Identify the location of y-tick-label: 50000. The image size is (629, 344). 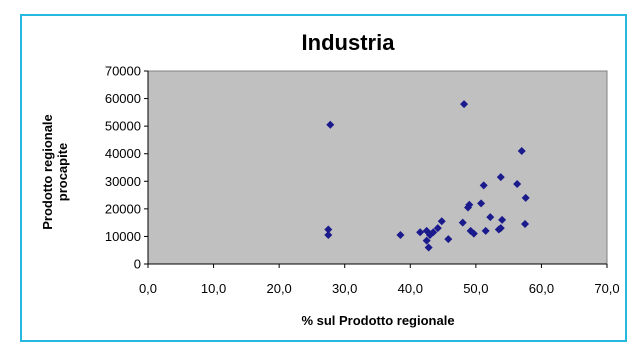
(123, 126).